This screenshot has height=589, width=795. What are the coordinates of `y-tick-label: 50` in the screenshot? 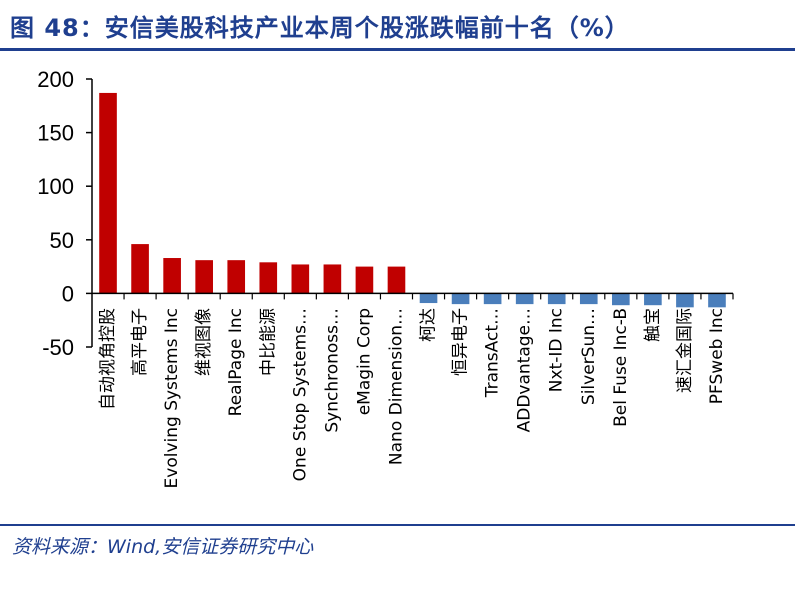 It's located at (62, 240).